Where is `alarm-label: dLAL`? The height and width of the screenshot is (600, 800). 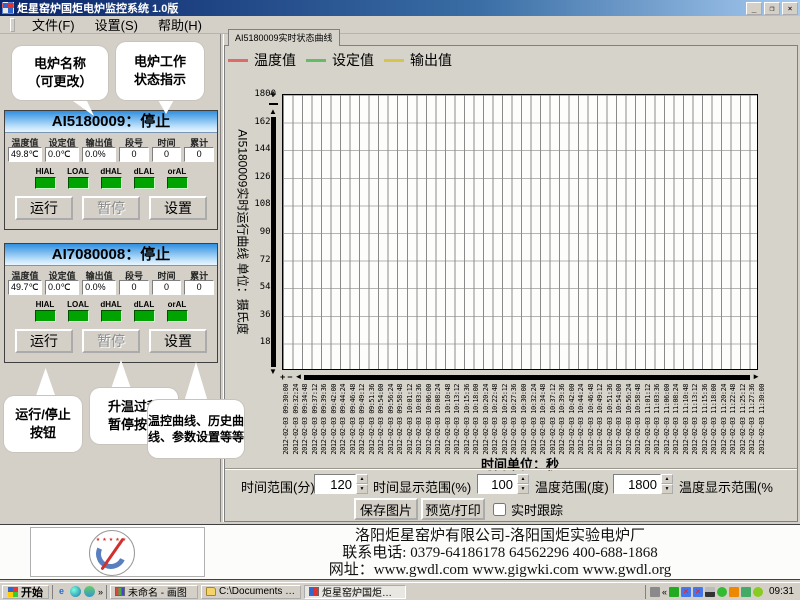 alarm-label: dLAL is located at coordinates (144, 171).